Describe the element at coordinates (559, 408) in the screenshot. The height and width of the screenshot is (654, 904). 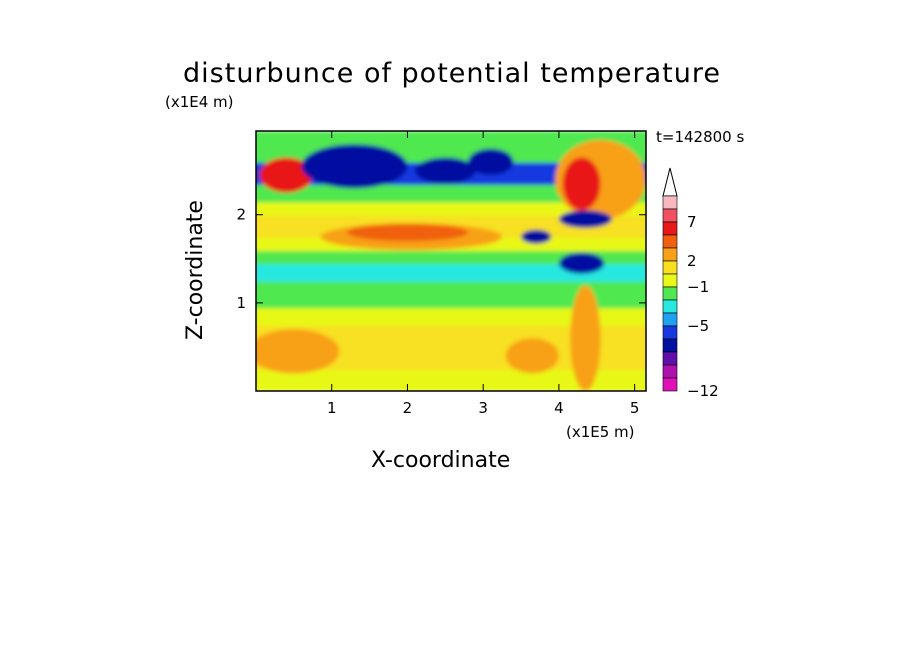
I see `x-tick-label-3: 4` at that location.